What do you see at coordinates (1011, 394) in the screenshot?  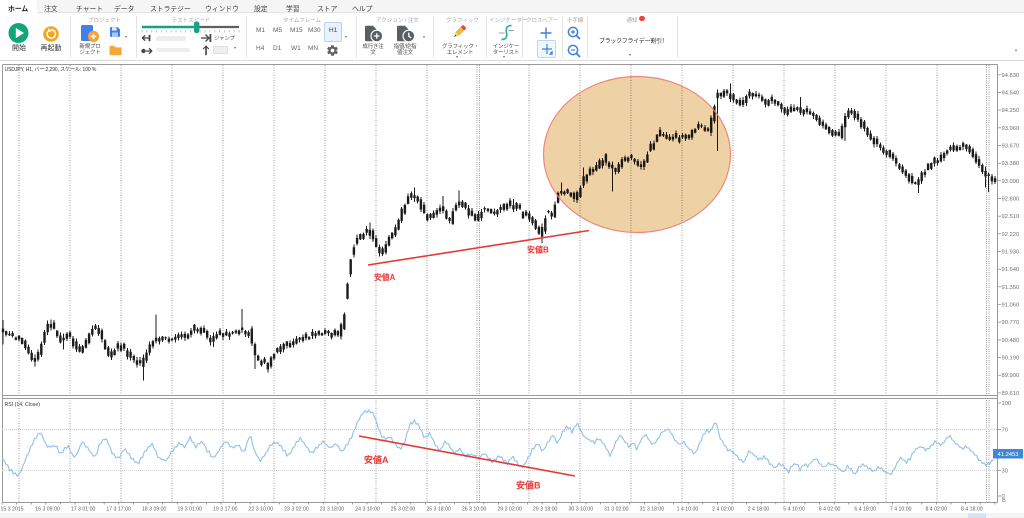 I see `svg-text: 89.610` at bounding box center [1011, 394].